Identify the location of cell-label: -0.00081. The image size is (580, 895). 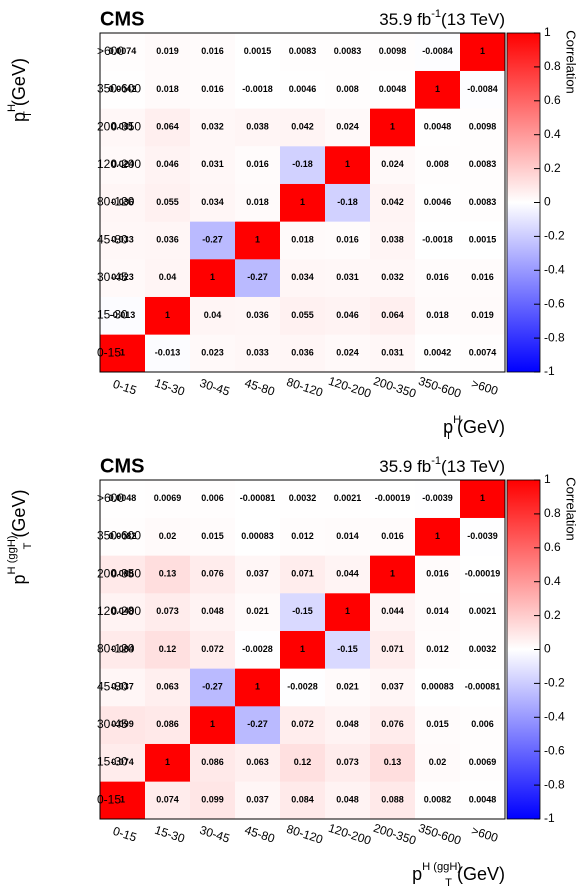
(258, 498).